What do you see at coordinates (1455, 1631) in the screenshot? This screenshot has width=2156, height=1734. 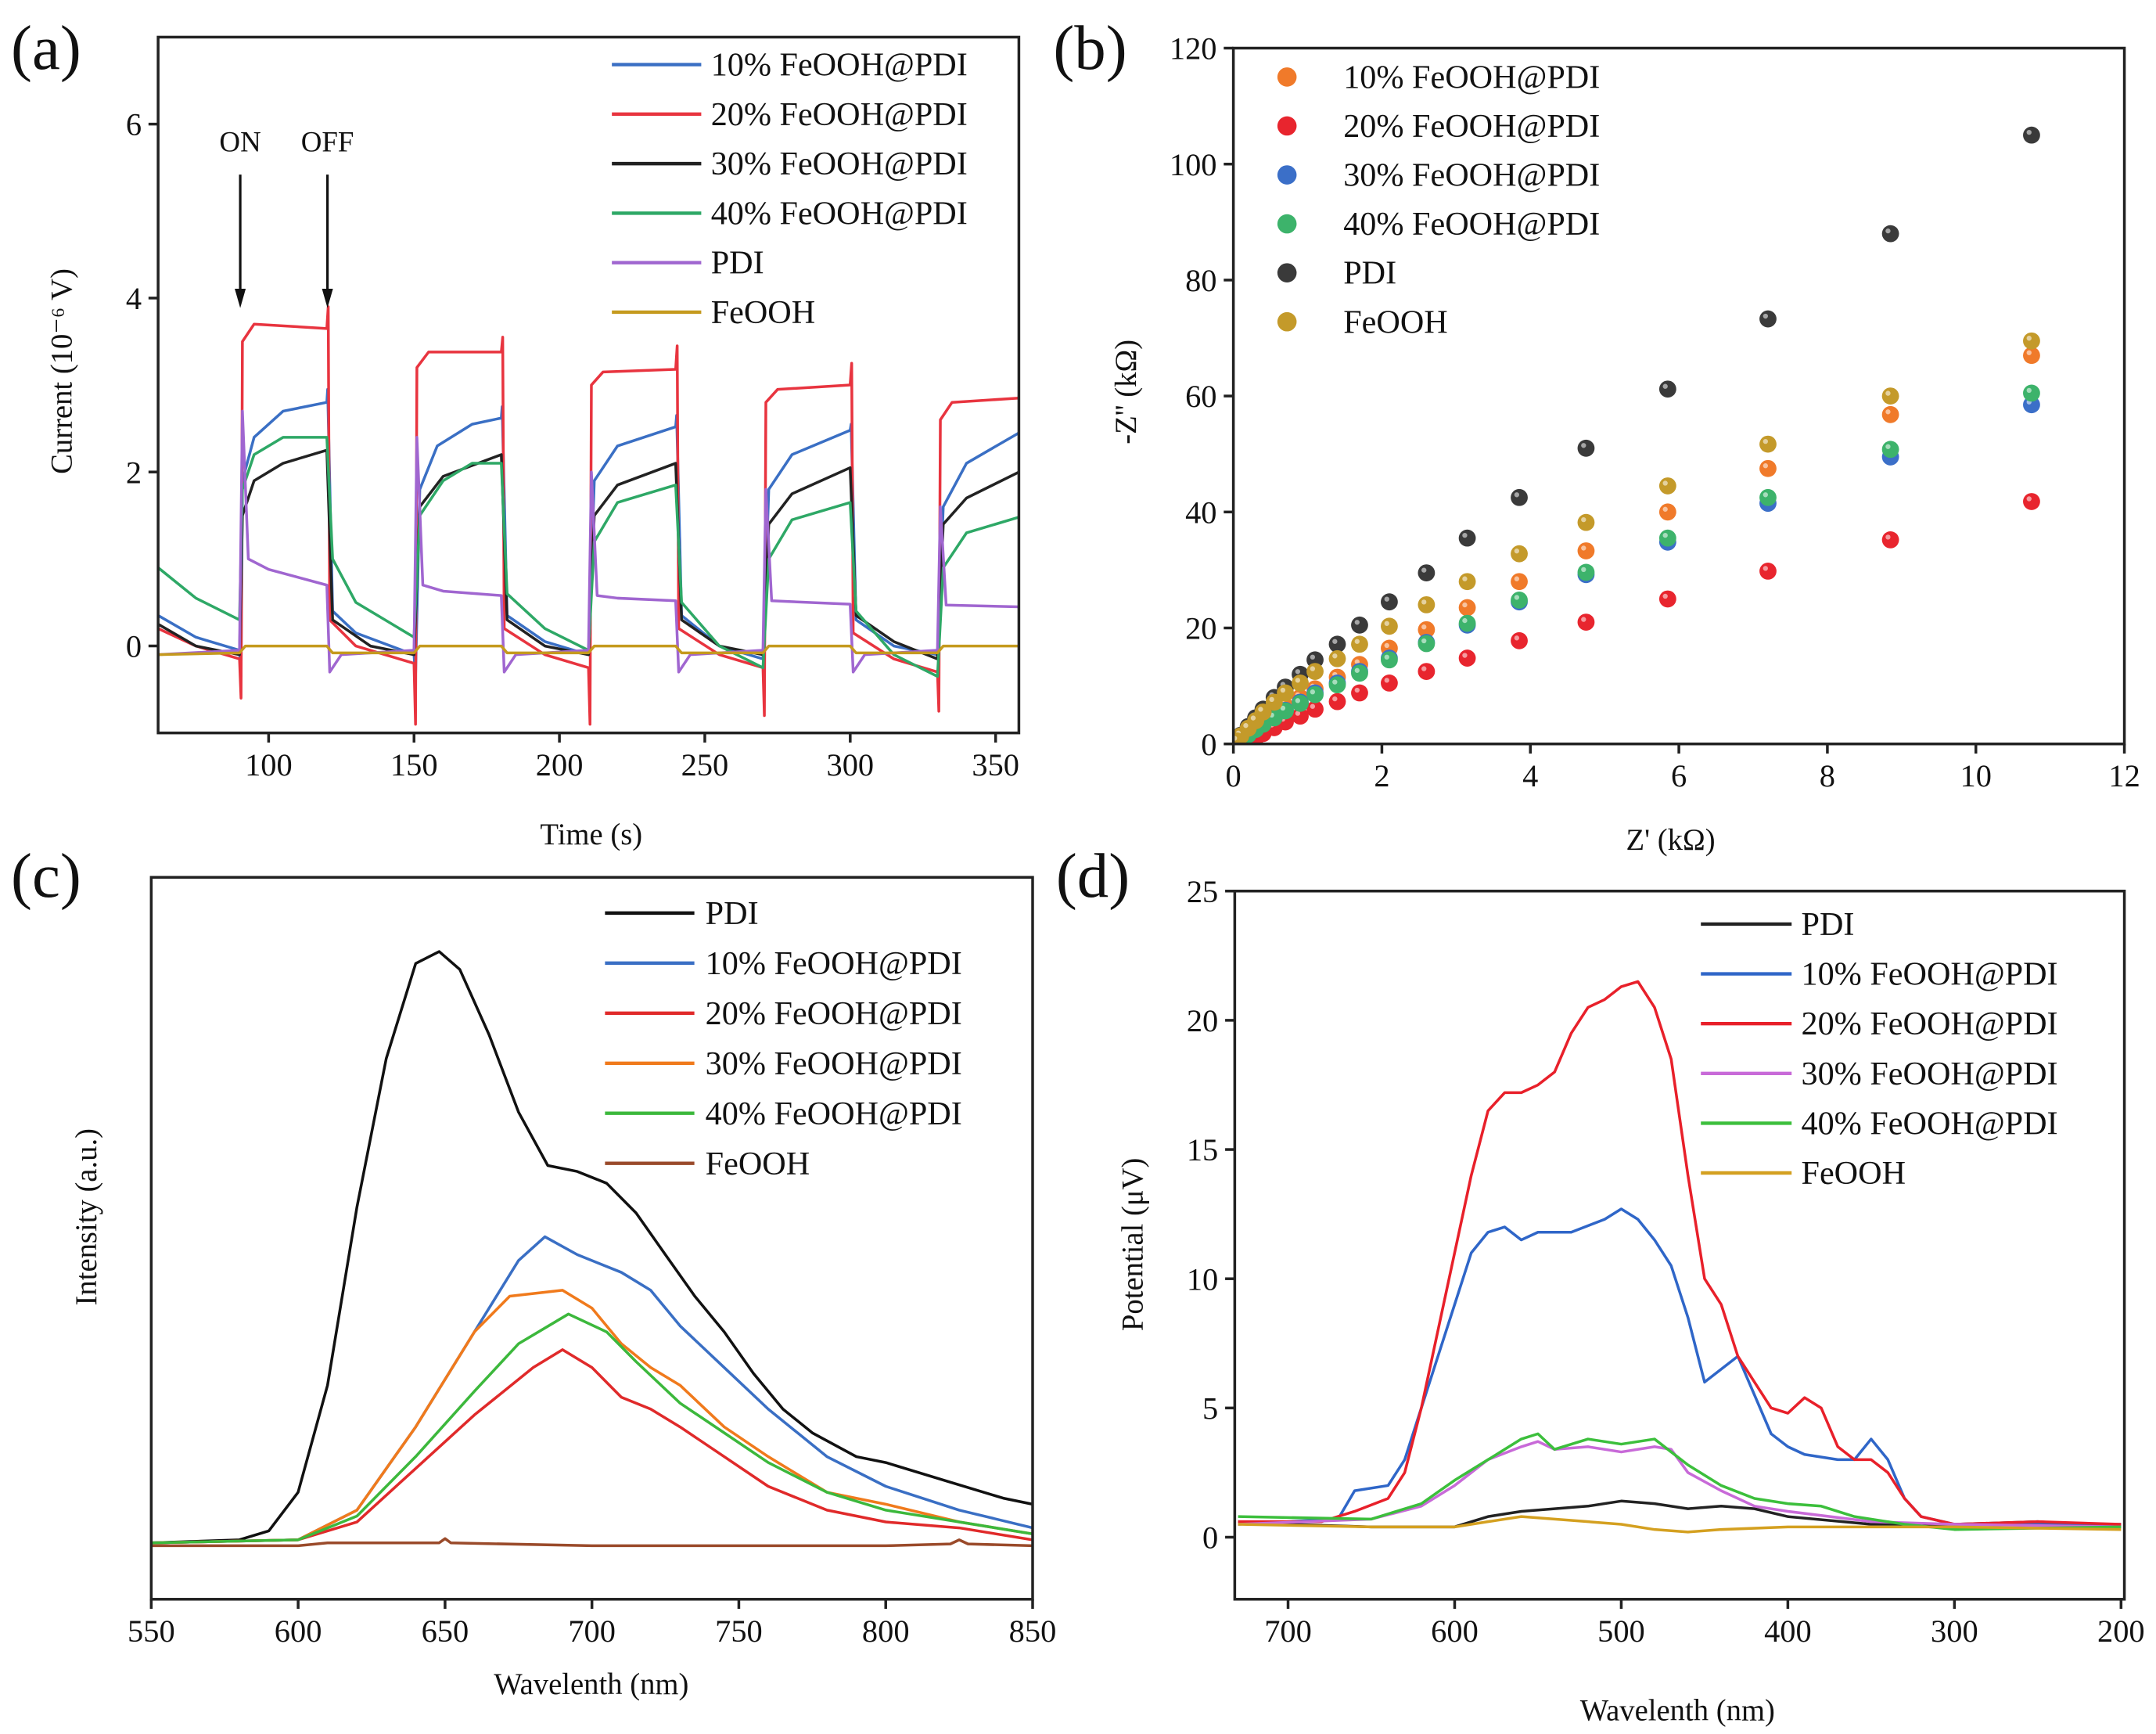 I see `x-tick-label: 600` at bounding box center [1455, 1631].